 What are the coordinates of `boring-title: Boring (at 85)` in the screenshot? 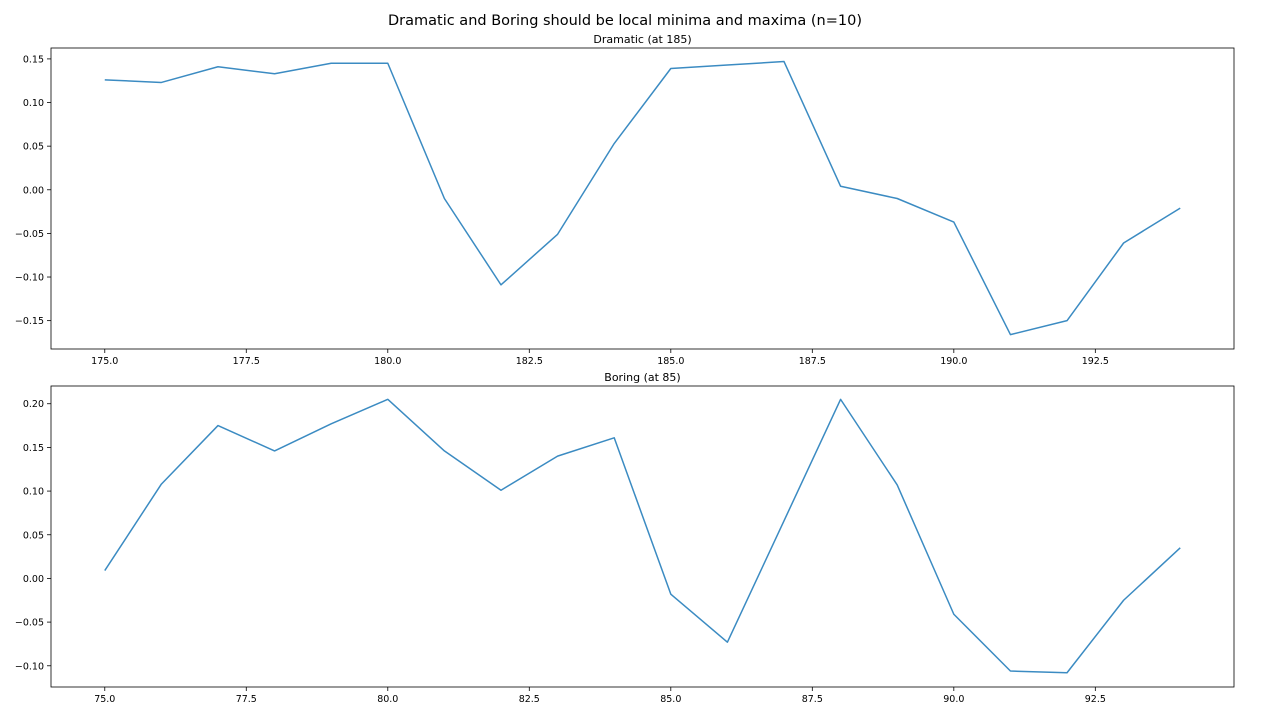 It's located at (642, 377).